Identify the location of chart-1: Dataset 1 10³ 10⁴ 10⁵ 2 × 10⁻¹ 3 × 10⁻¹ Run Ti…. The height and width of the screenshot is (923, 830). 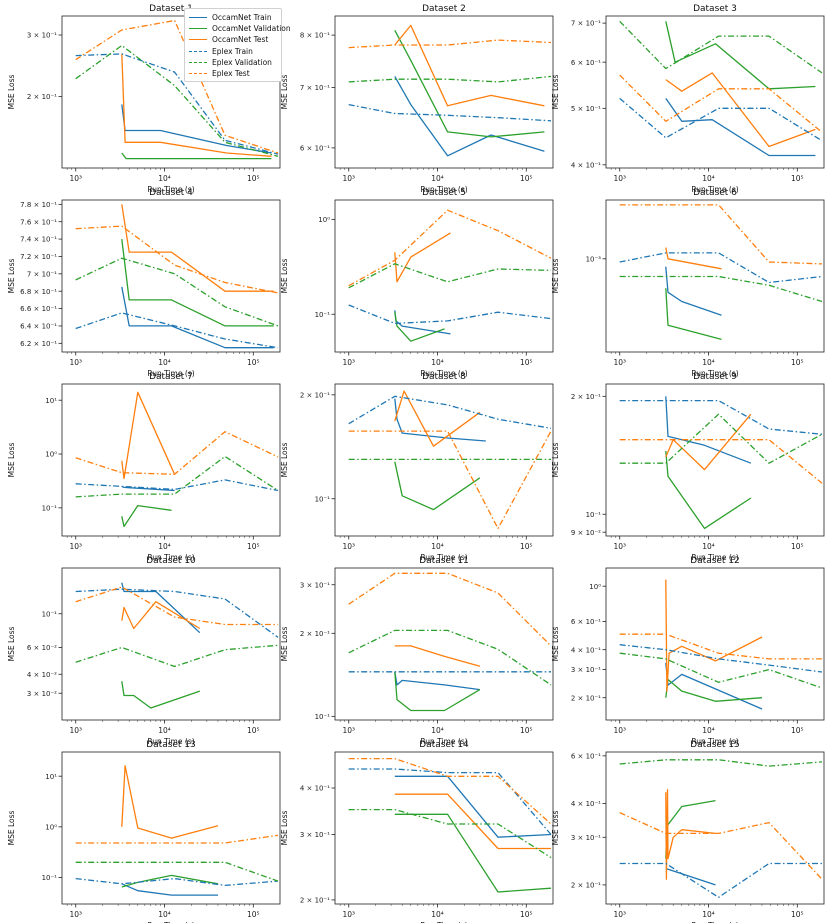
(144, 99).